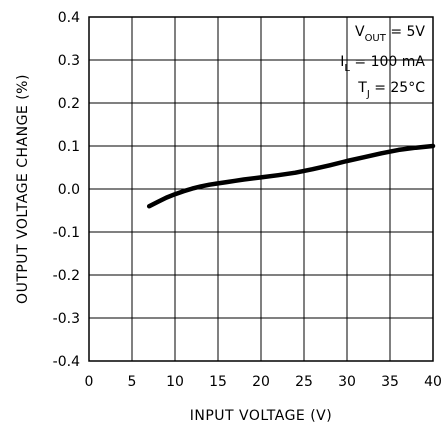 The height and width of the screenshot is (431, 446). Describe the element at coordinates (69, 104) in the screenshot. I see `y-tick-label: 0.2` at that location.